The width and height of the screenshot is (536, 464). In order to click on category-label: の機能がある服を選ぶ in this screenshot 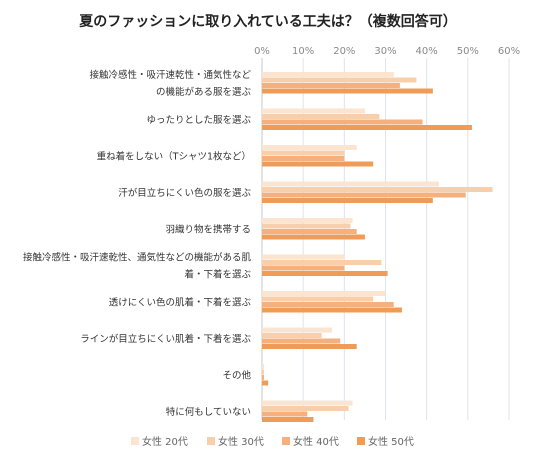, I will do `click(204, 92)`.